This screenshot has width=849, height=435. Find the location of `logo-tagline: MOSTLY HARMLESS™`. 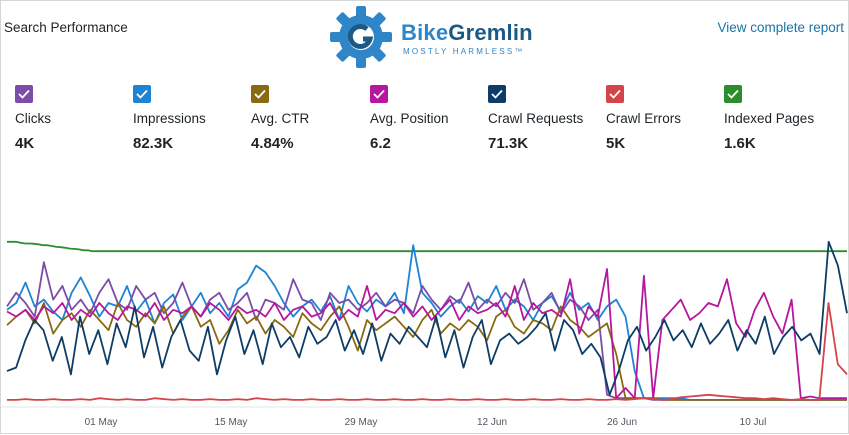

logo-tagline: MOSTLY HARMLESS™ is located at coordinates (464, 51).